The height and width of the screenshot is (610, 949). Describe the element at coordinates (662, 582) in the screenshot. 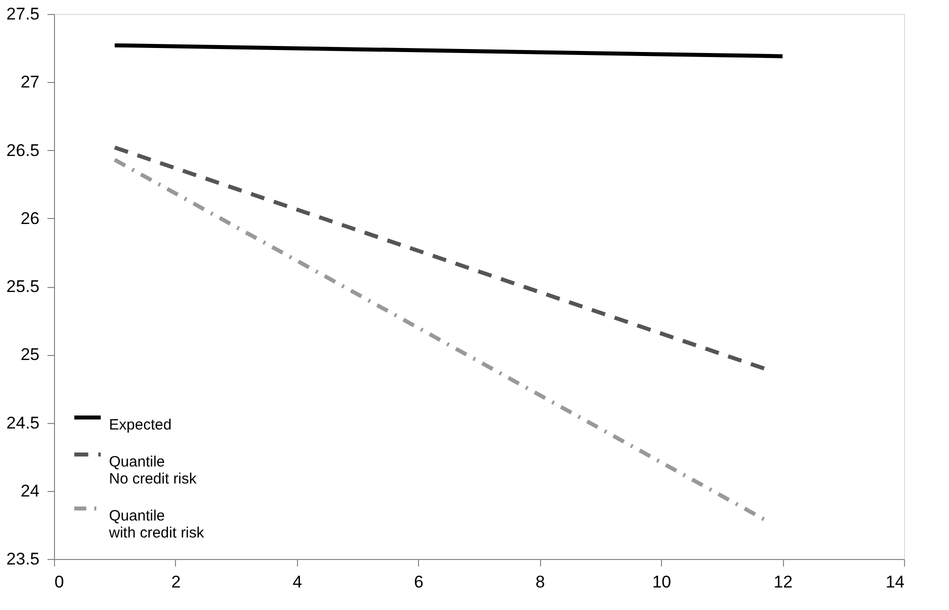

I see `x-tick-label: 10` at that location.